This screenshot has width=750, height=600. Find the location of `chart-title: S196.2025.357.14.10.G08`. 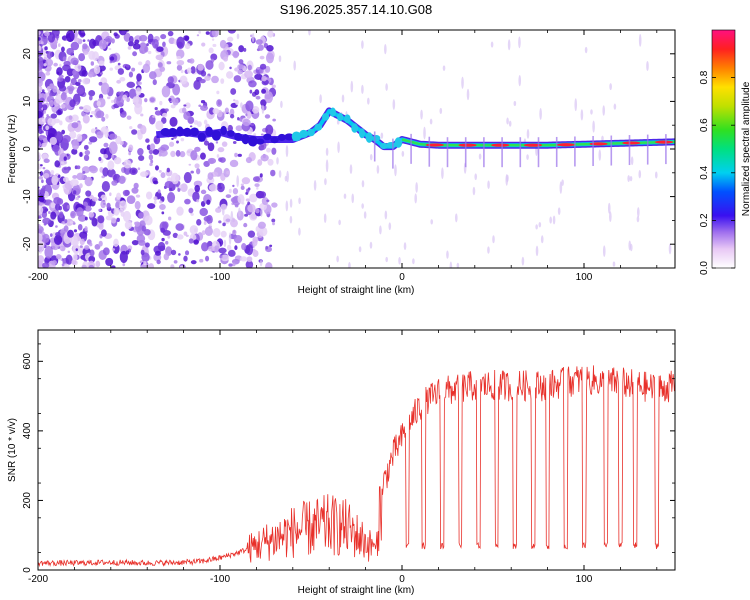

chart-title: S196.2025.357.14.10.G08 is located at coordinates (356, 9).